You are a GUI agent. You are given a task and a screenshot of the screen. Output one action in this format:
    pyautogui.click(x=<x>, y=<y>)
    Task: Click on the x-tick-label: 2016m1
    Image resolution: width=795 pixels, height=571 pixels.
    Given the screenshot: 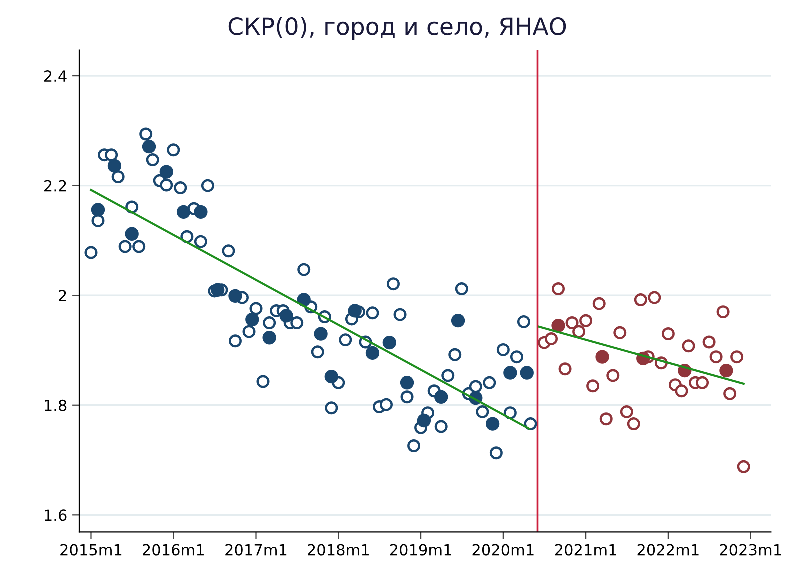 What is the action you would take?
    pyautogui.click(x=173, y=550)
    